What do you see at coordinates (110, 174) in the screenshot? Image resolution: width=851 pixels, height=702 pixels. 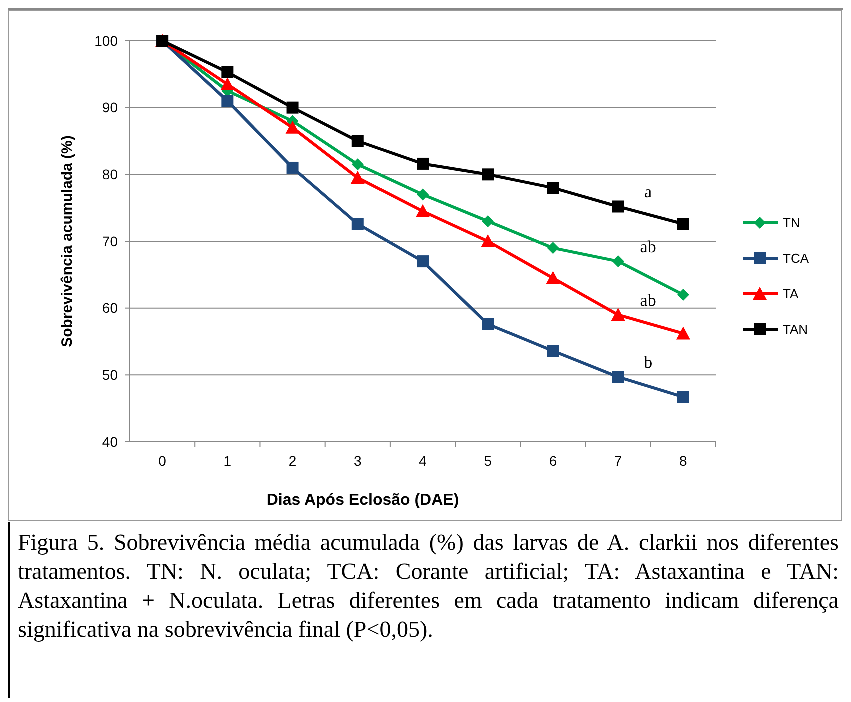 I see `y-tick-label: 80` at bounding box center [110, 174].